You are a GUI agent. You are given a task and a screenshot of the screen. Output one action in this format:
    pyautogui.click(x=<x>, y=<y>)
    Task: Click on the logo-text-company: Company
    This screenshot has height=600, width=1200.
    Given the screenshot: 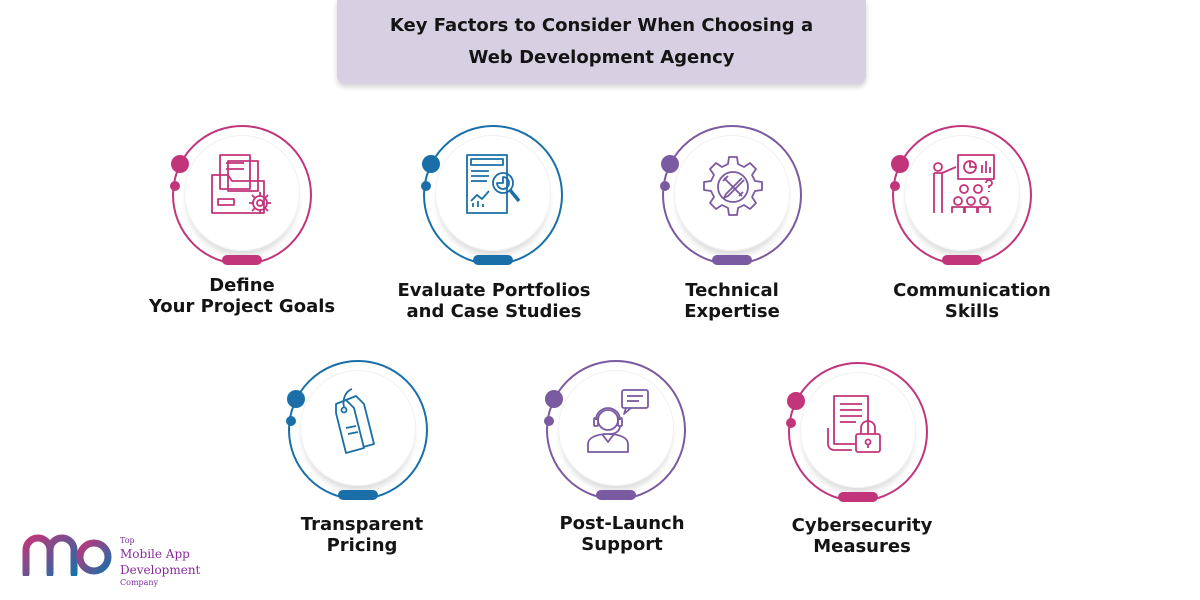 What is the action you would take?
    pyautogui.click(x=139, y=582)
    